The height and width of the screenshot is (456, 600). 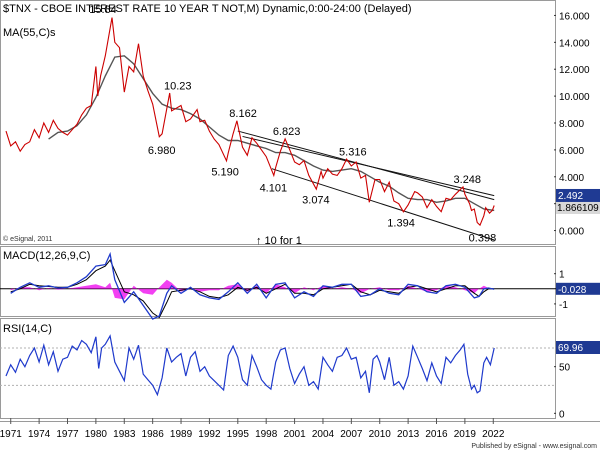 I want to click on price-annotation: 4.101, so click(x=274, y=189).